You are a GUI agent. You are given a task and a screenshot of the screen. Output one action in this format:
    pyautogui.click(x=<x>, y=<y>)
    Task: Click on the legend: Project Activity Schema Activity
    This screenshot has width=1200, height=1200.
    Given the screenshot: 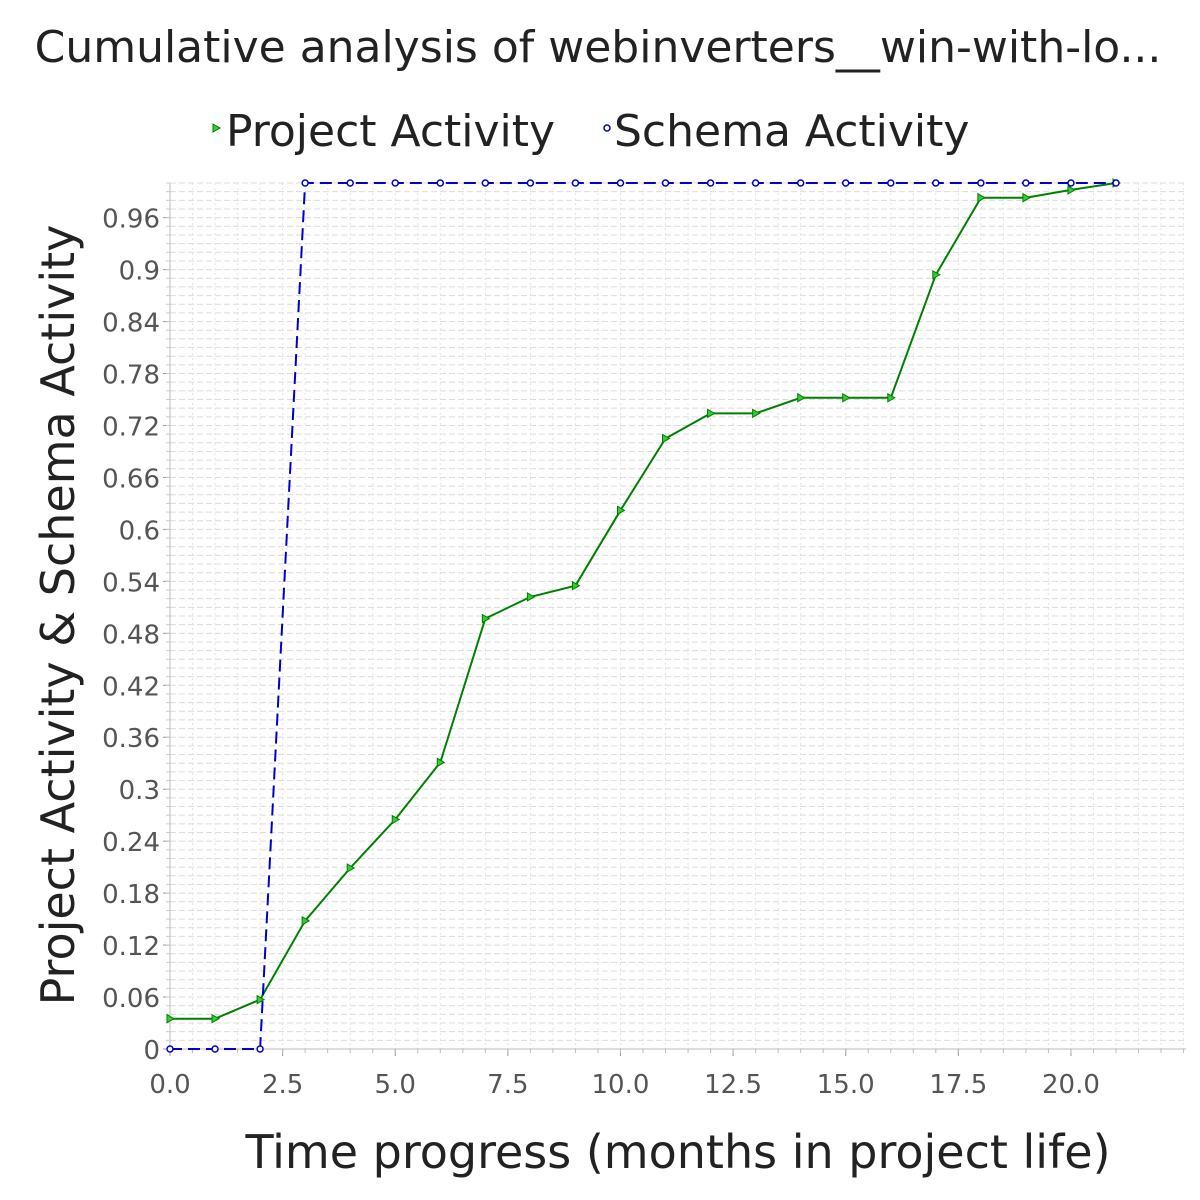 What is the action you would take?
    pyautogui.click(x=590, y=131)
    